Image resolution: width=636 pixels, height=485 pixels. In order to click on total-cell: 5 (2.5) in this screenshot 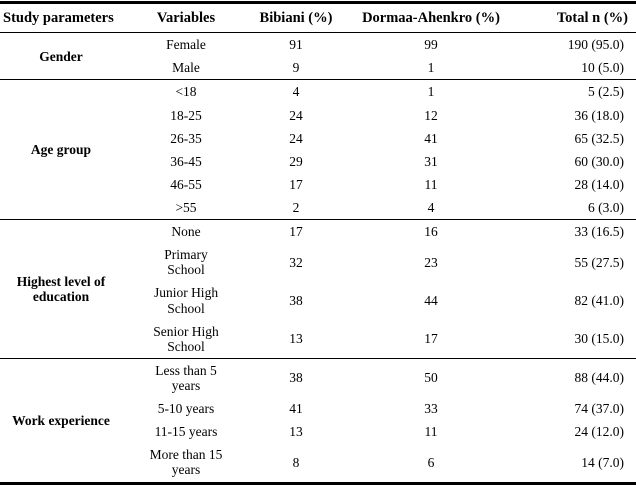, I will do `click(606, 92)`.